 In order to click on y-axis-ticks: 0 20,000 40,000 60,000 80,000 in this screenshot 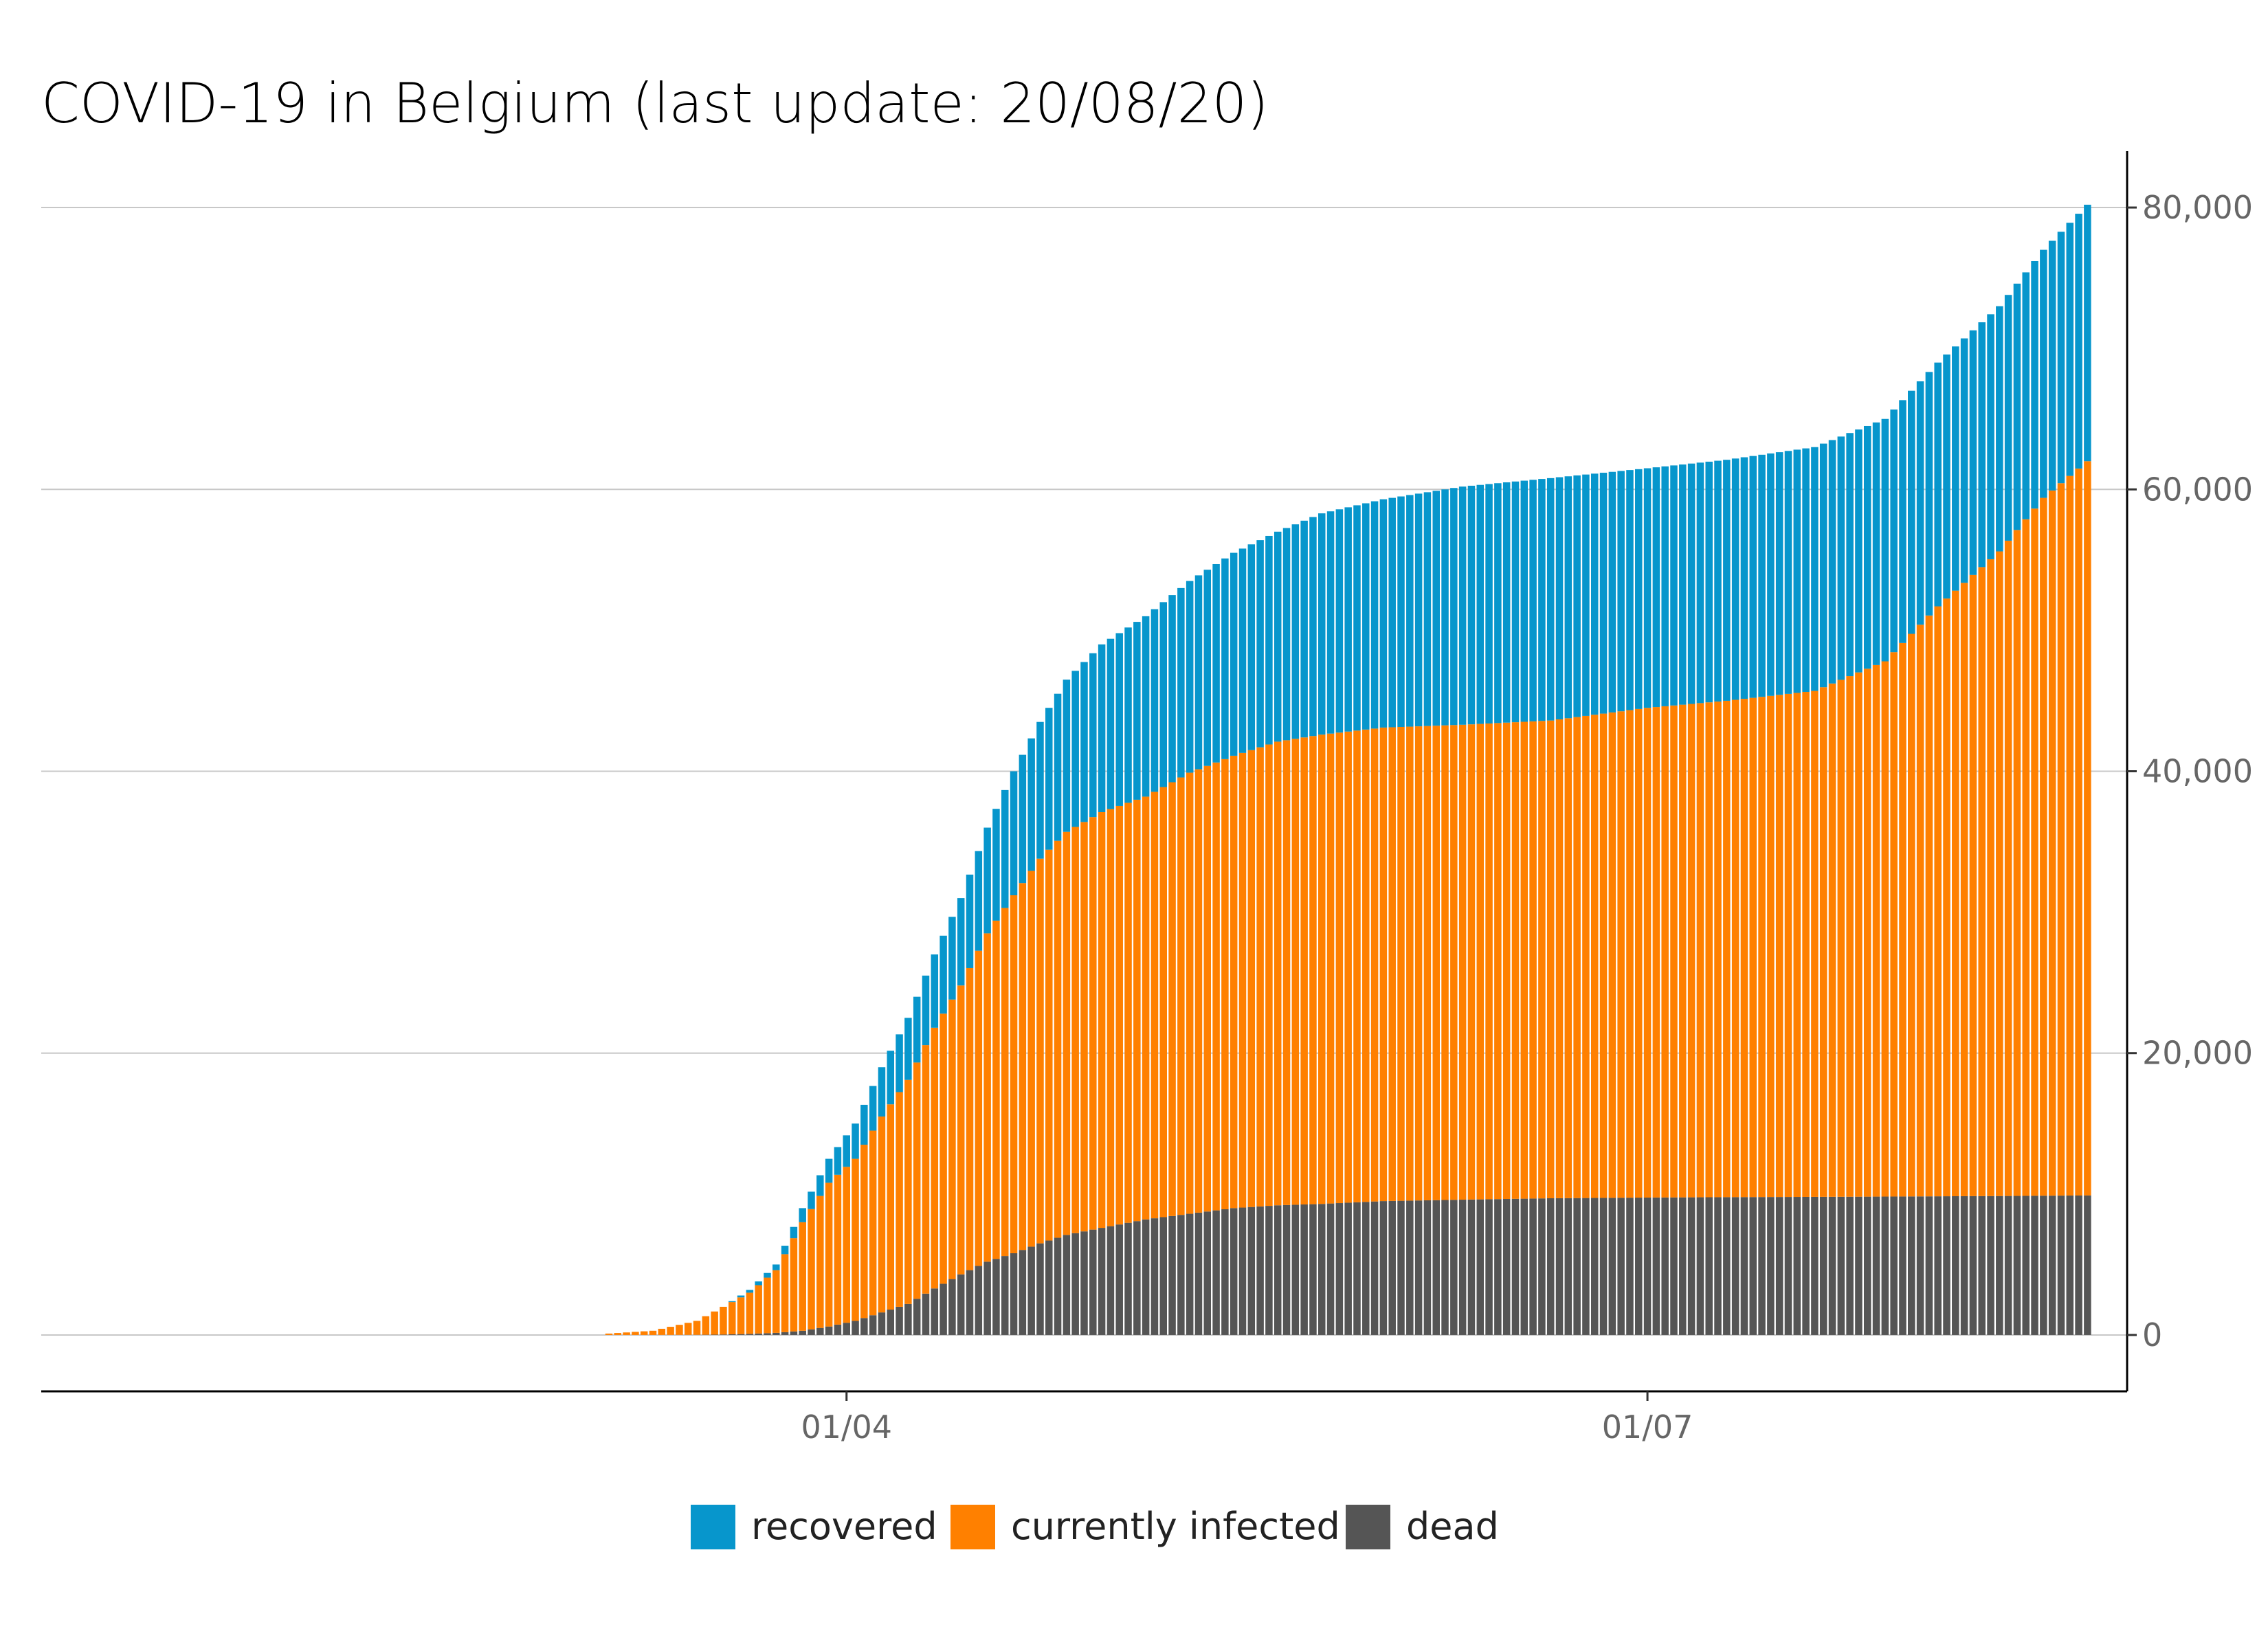, I will do `click(2190, 771)`.